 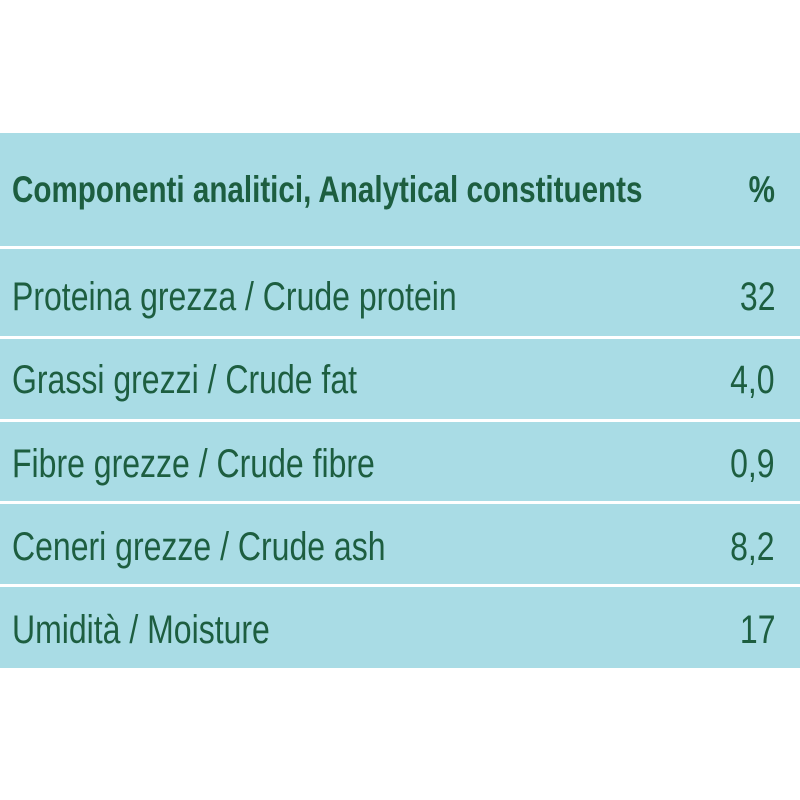 I want to click on table-row: Ceneri grezze / Crude ash 8,2, so click(x=400, y=547).